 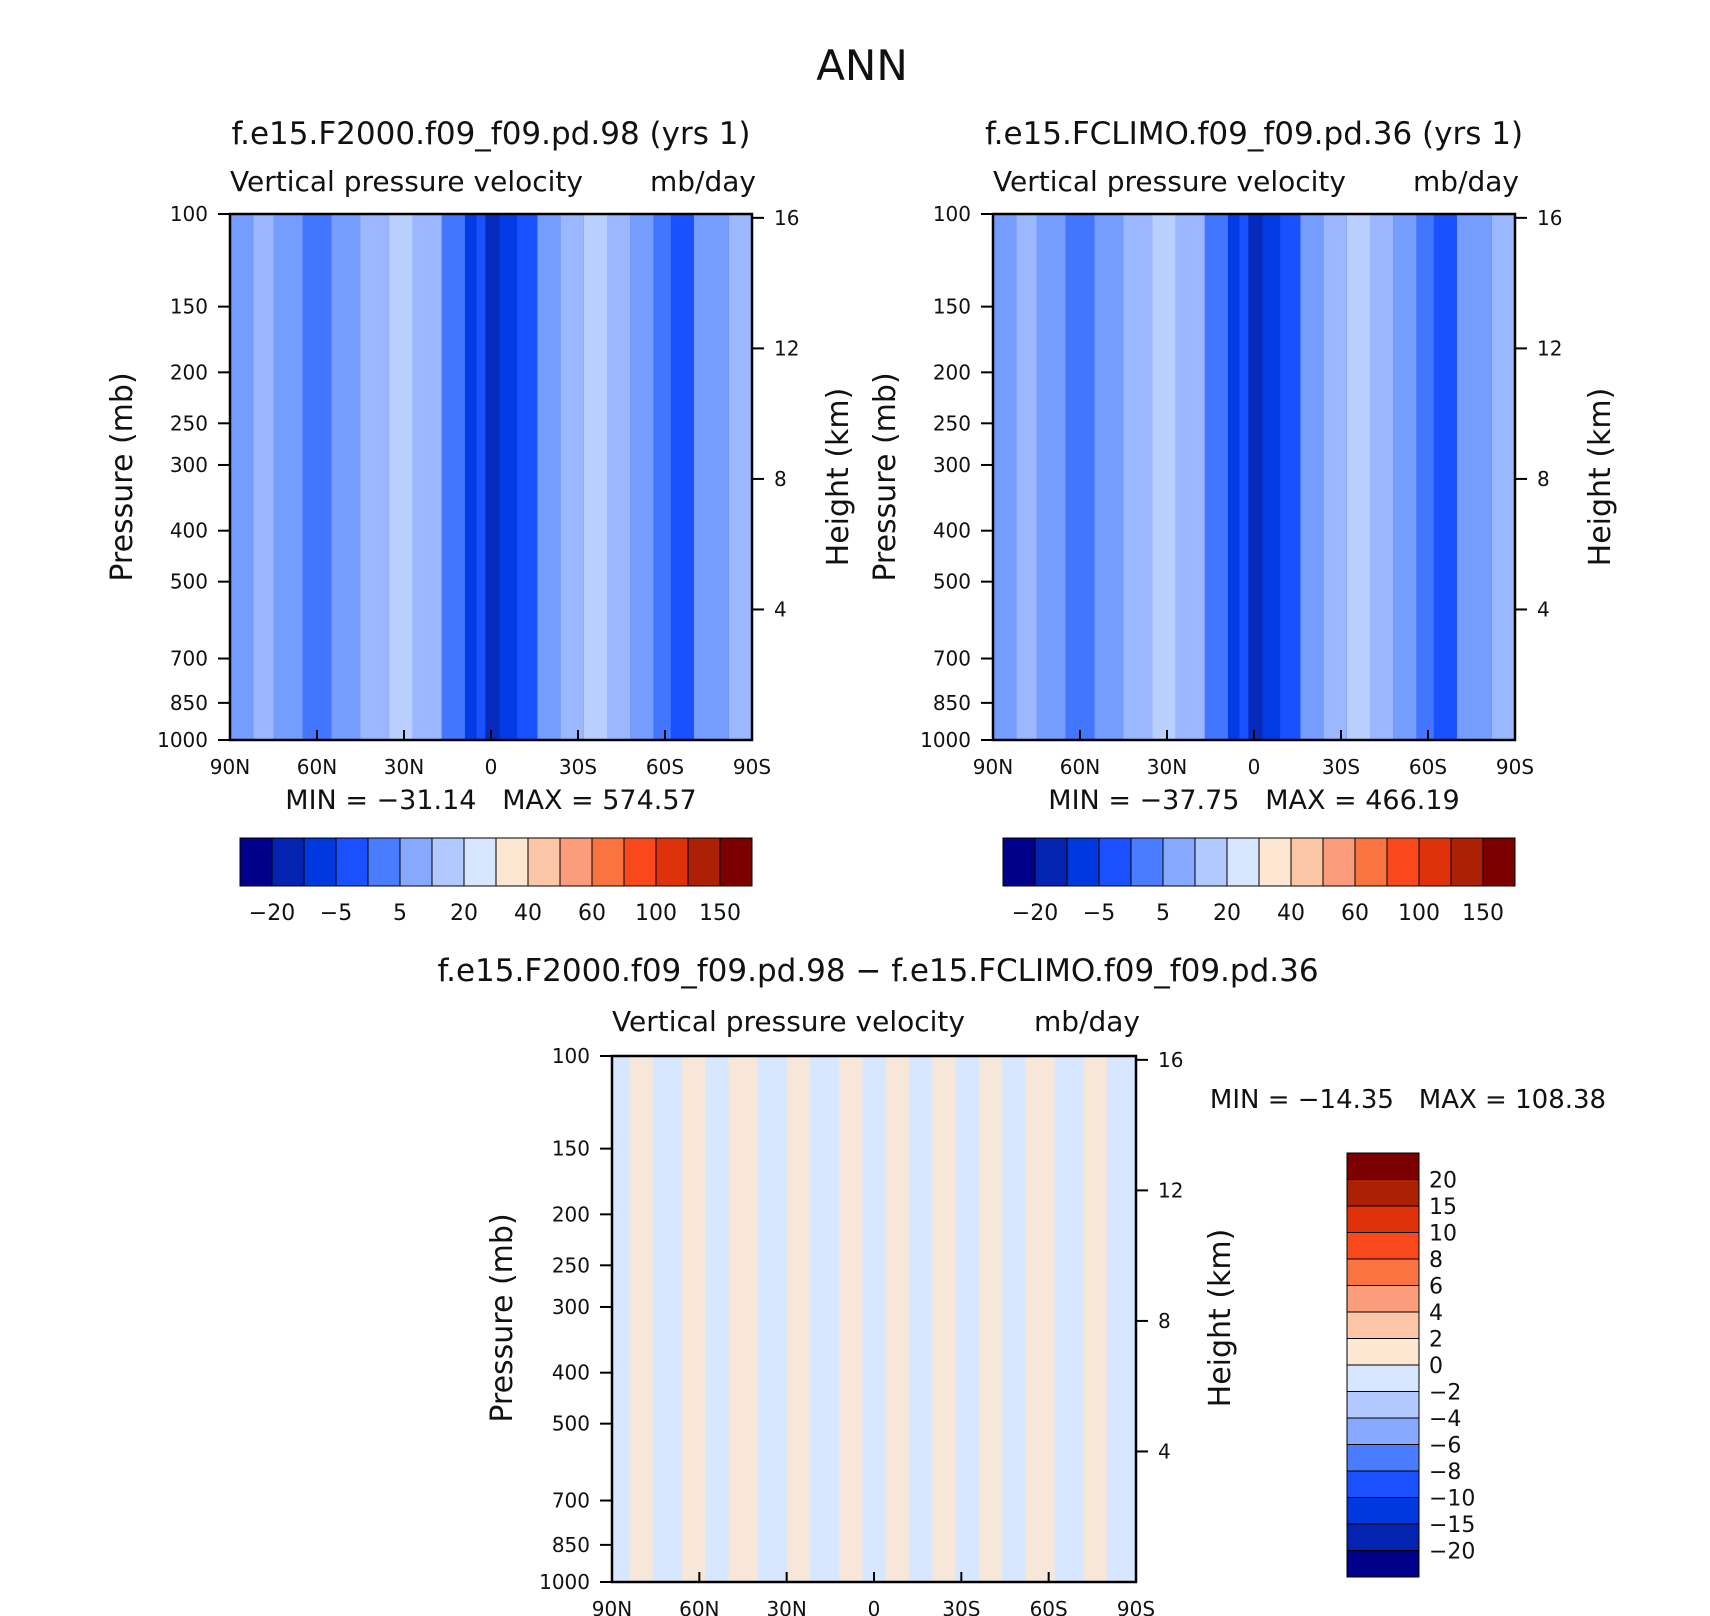 What do you see at coordinates (1600, 477) in the screenshot?
I see `panel-2-y2-axis-label: Height (km)` at bounding box center [1600, 477].